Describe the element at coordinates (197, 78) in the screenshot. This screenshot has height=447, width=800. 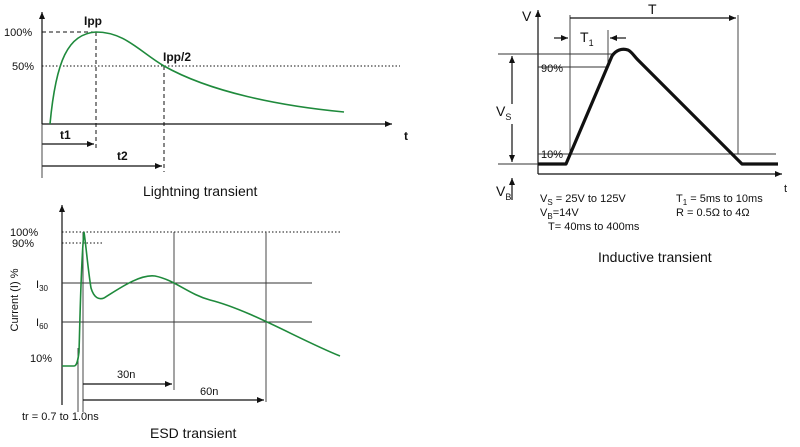
I see `lightning-curve` at that location.